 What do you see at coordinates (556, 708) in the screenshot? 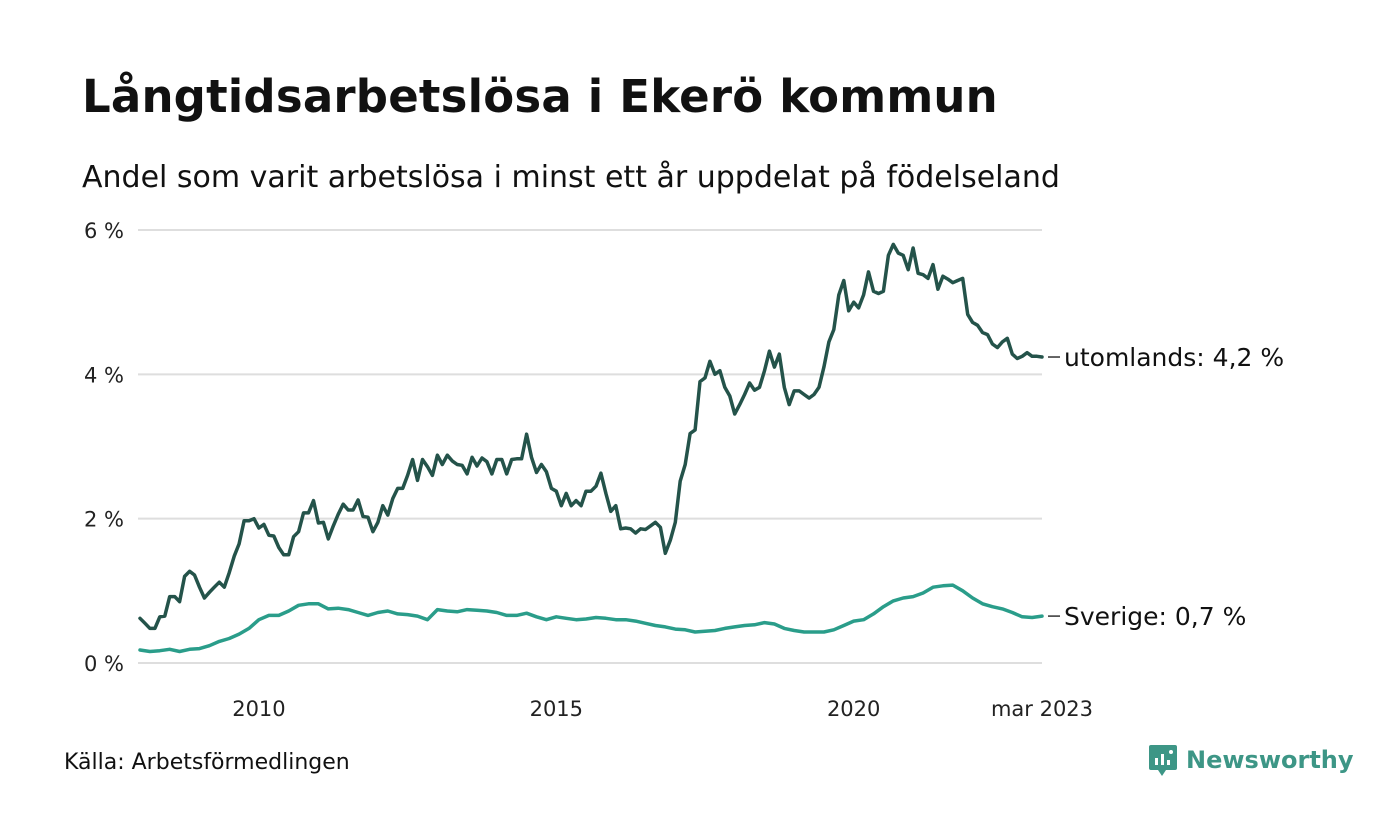
I see `x-tick-label: 2015` at bounding box center [556, 708].